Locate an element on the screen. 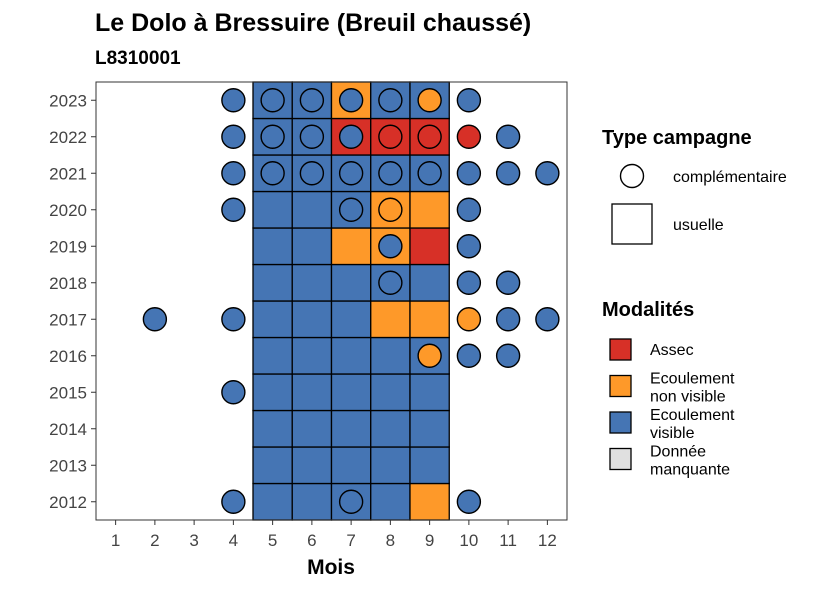 This screenshot has width=826, height=590. x-tick-label: 2 is located at coordinates (154, 540).